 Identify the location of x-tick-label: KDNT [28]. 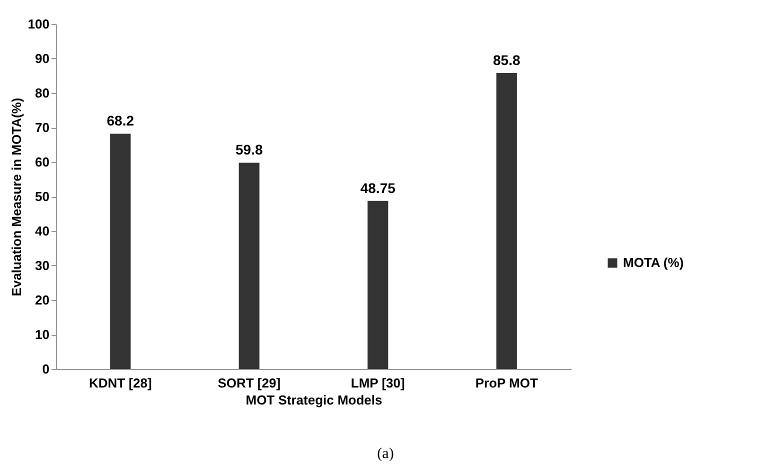
(120, 383).